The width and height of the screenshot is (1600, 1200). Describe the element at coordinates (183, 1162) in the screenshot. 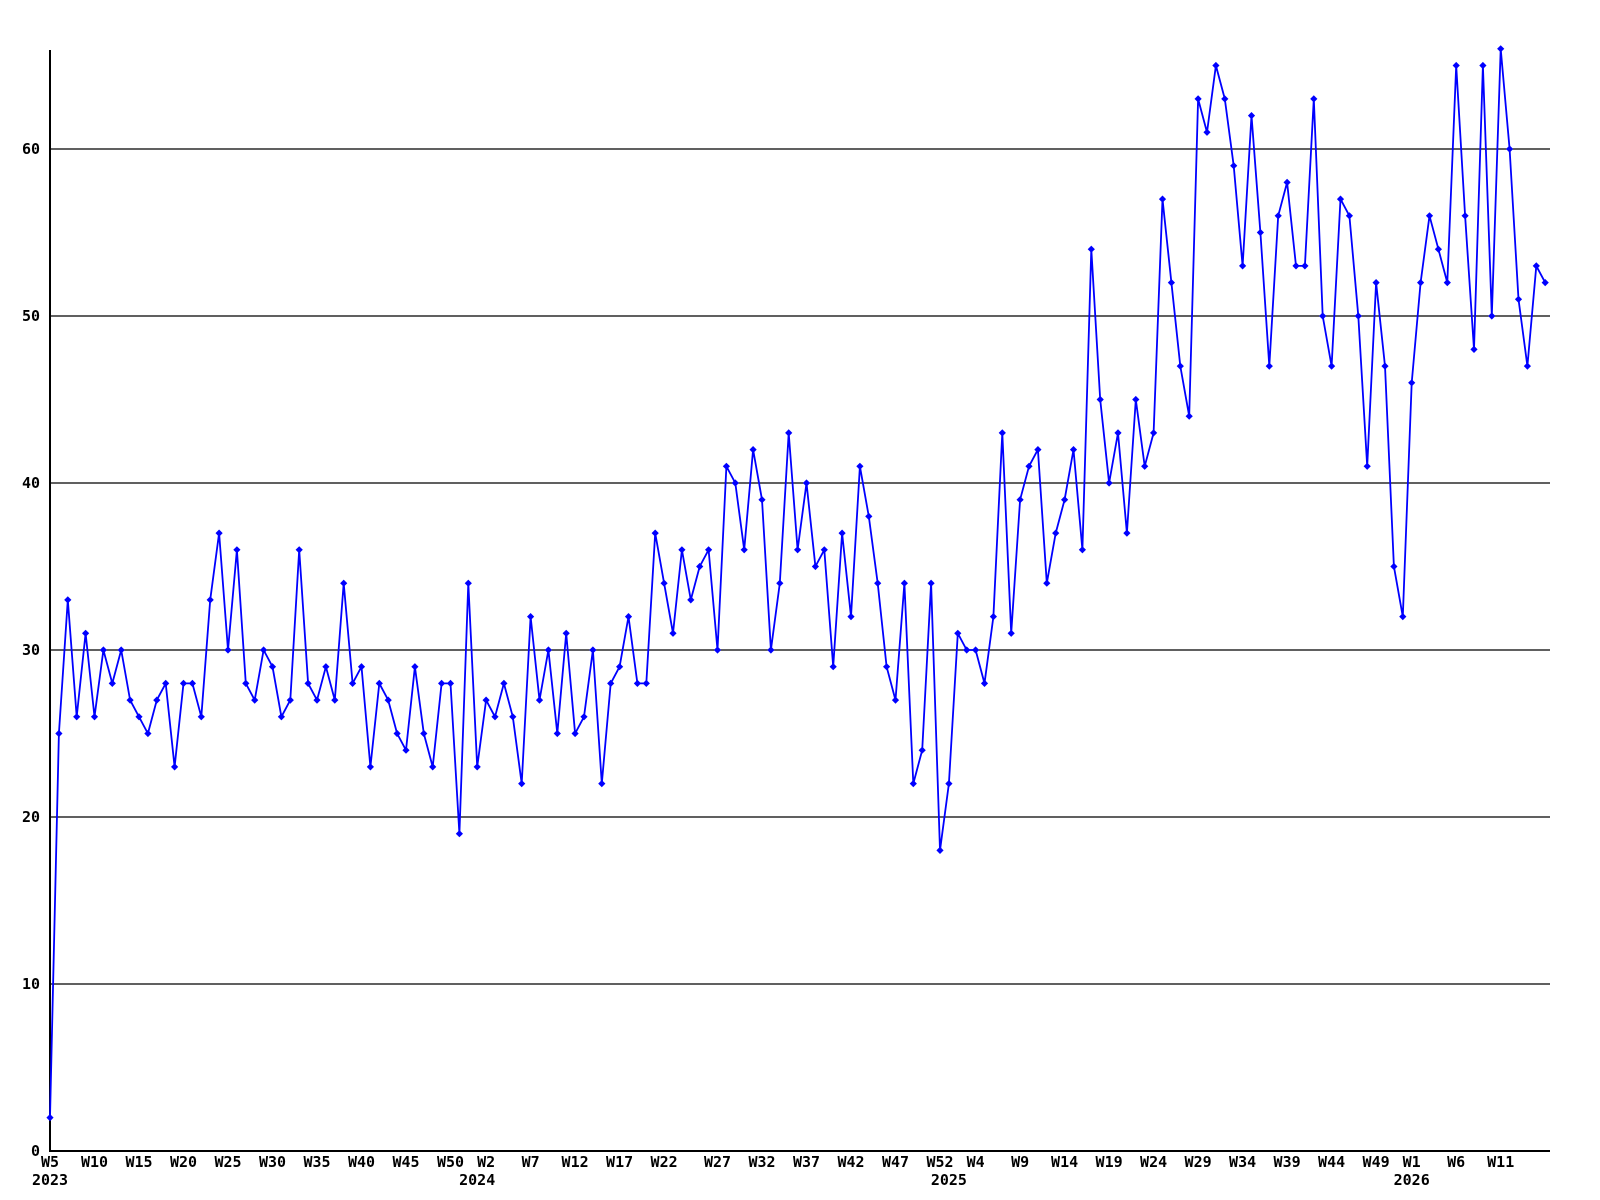

I see `x-tick-label-w20: W20` at that location.